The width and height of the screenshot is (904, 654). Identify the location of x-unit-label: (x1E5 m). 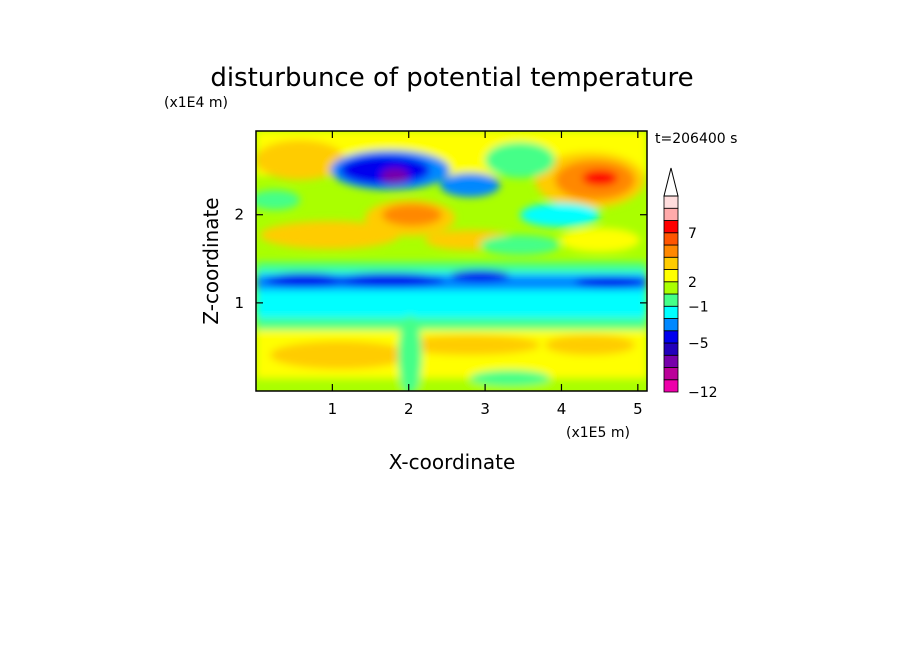
(598, 433).